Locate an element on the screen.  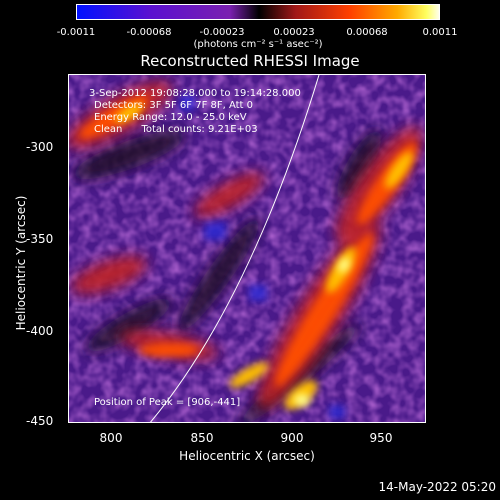
colorbar-tick: -0.0011 is located at coordinates (76, 32).